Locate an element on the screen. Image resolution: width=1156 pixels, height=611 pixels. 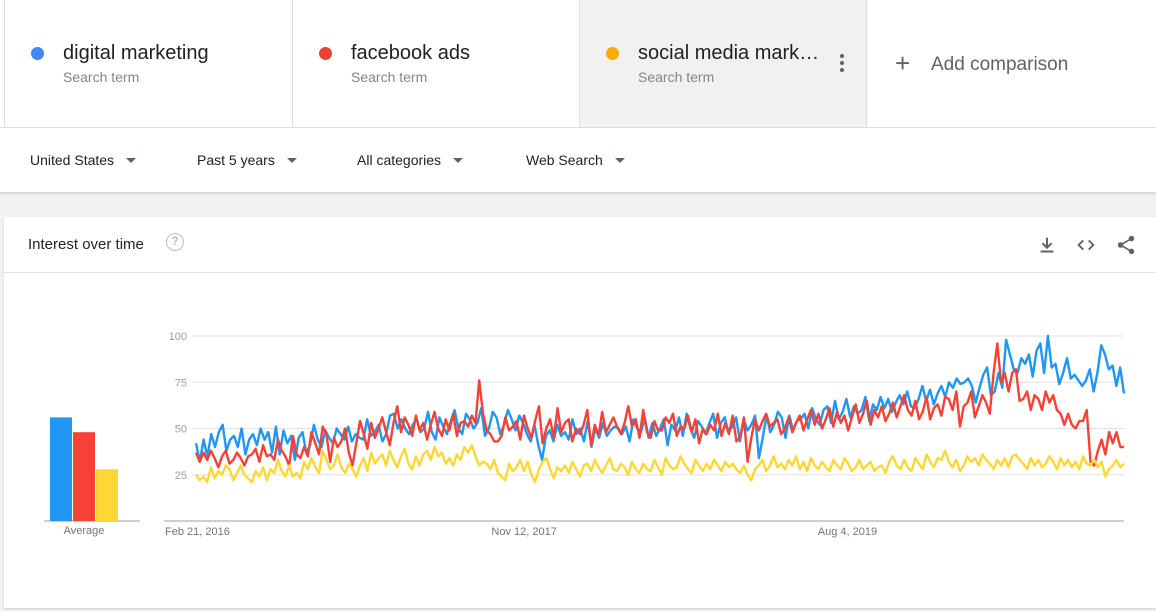
x-tick-label: Nov 12, 2017 is located at coordinates (523, 532).